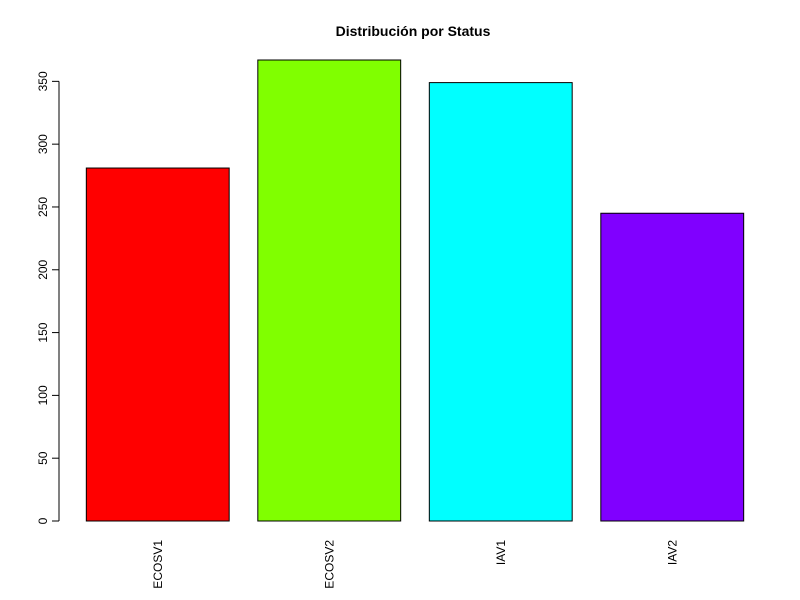 This screenshot has width=800, height=600. I want to click on y-tick-label: 350, so click(43, 81).